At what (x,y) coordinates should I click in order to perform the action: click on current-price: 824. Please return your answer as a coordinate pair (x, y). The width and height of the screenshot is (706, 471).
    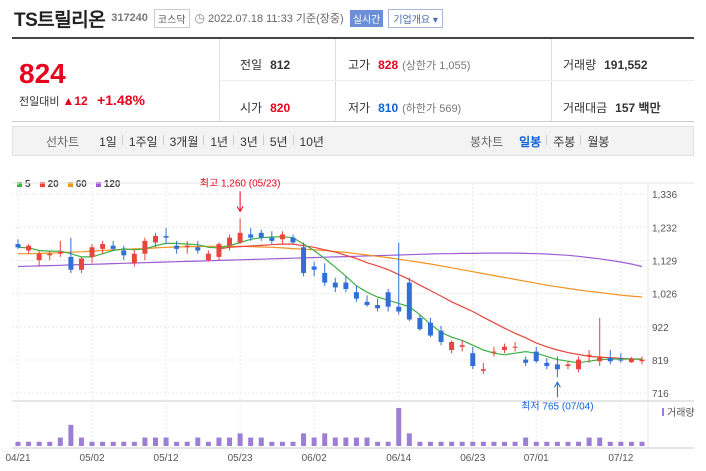
    Looking at the image, I should click on (42, 73).